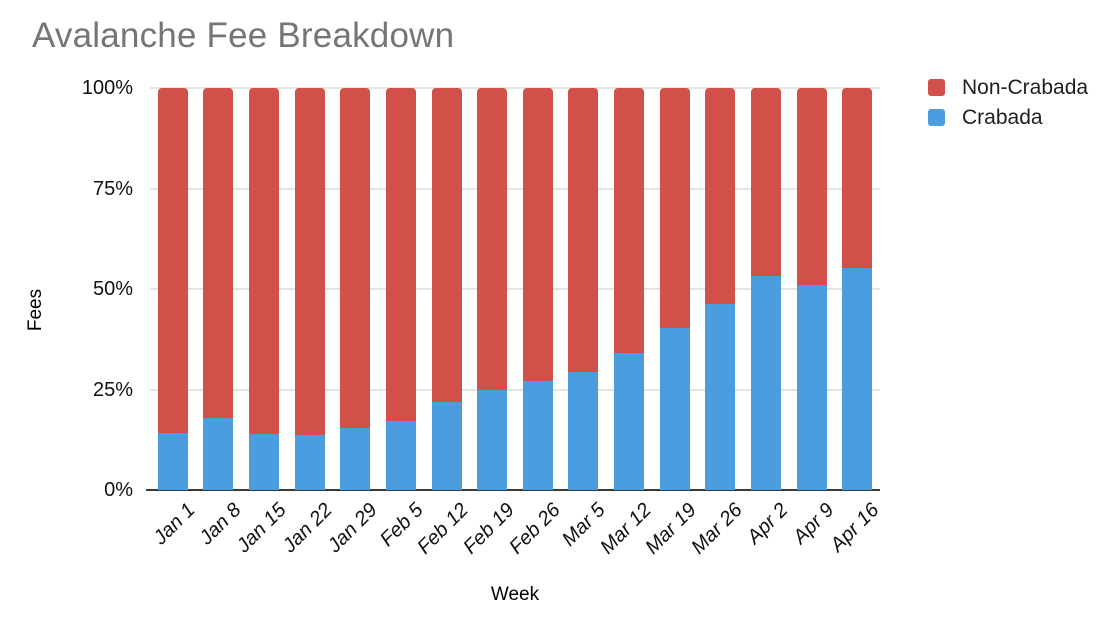  I want to click on x-axis-title: Week, so click(515, 594).